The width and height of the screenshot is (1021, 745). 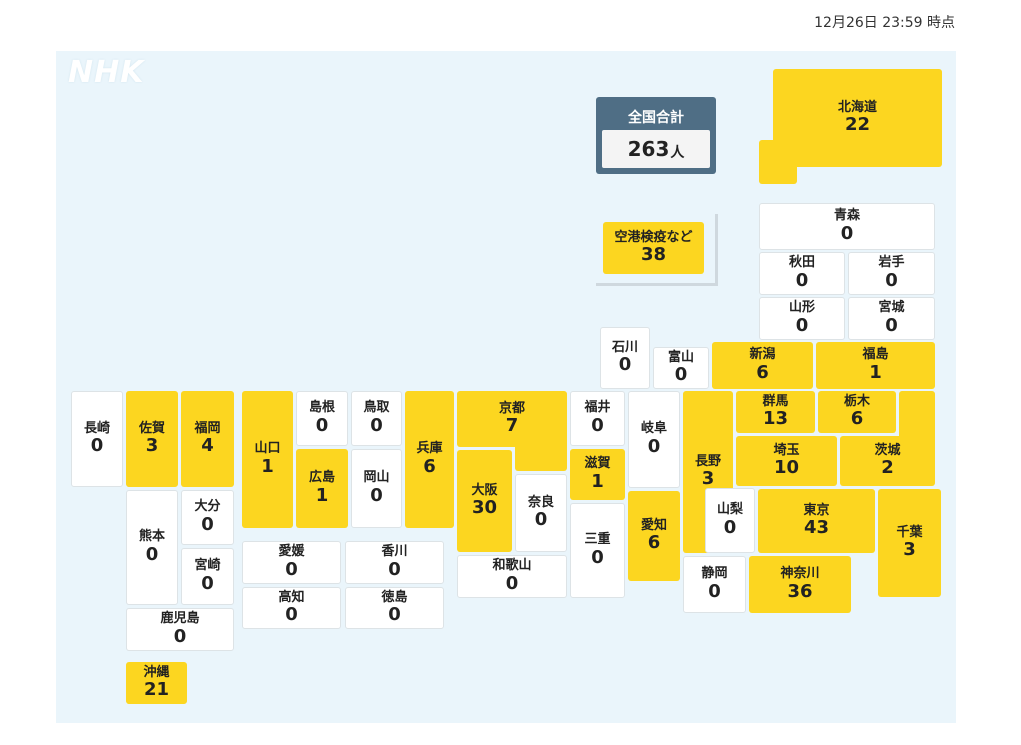 What do you see at coordinates (802, 273) in the screenshot?
I see `pref-akita: 秋田 0` at bounding box center [802, 273].